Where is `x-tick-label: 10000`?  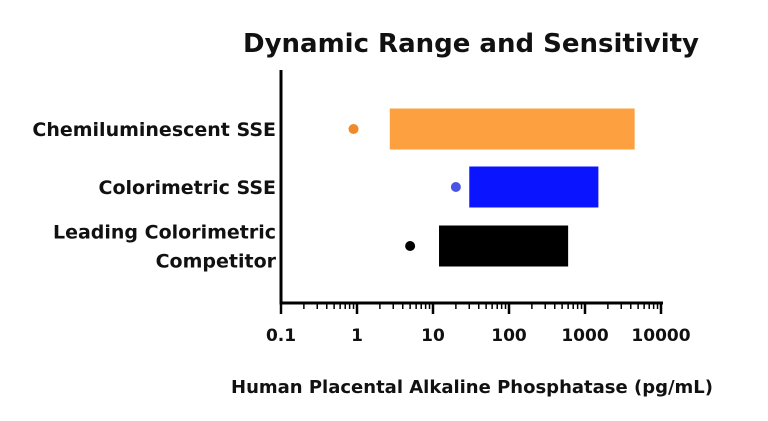
x-tick-label: 10000 is located at coordinates (660, 336).